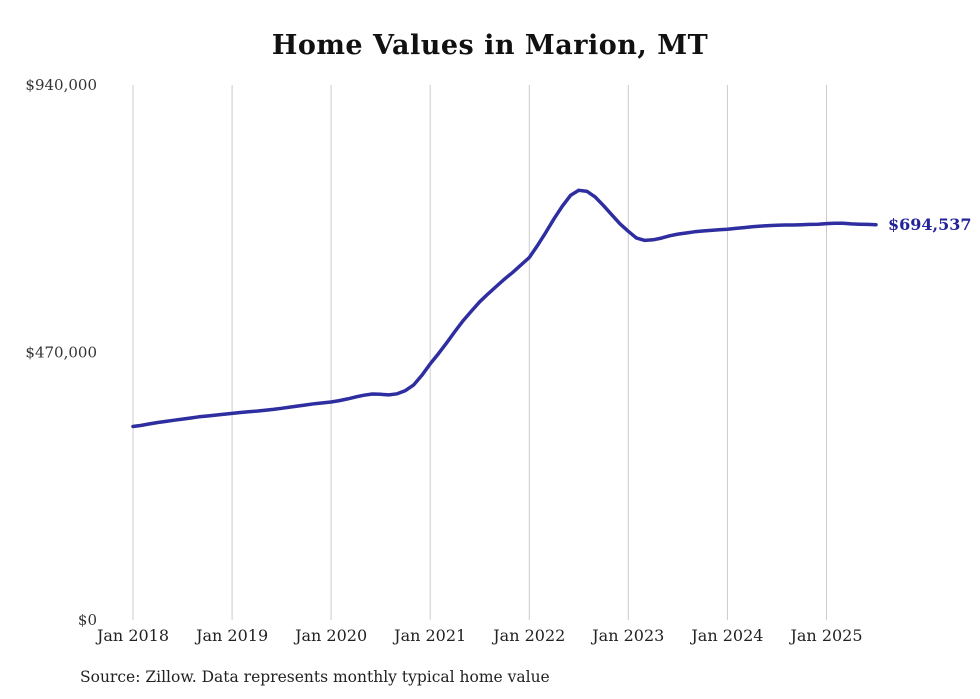  I want to click on x-axis-tick-label: Jan 2020, so click(330, 635).